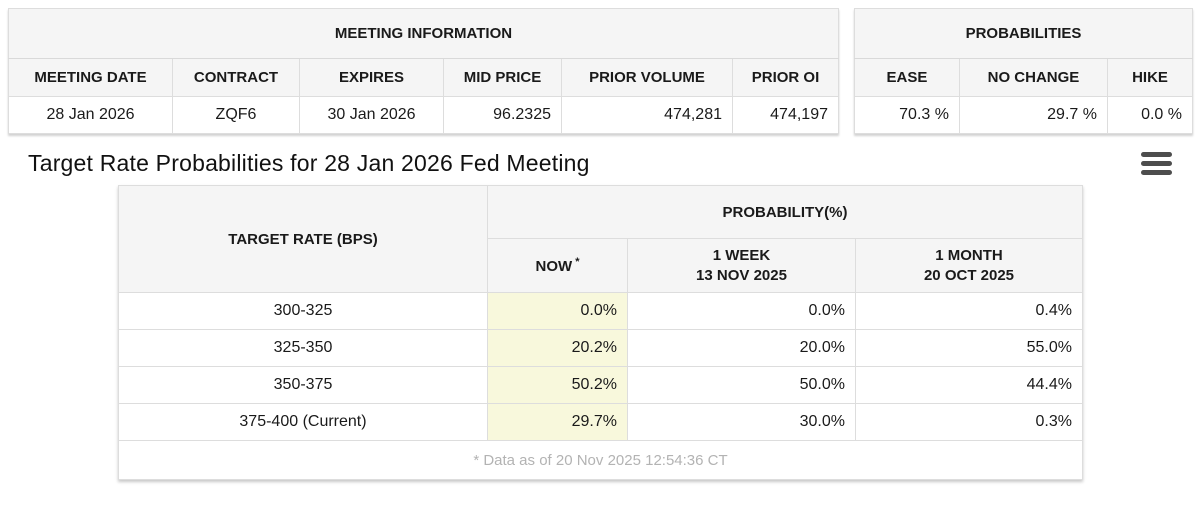  I want to click on now-probability-cell: 20.2%, so click(557, 348).